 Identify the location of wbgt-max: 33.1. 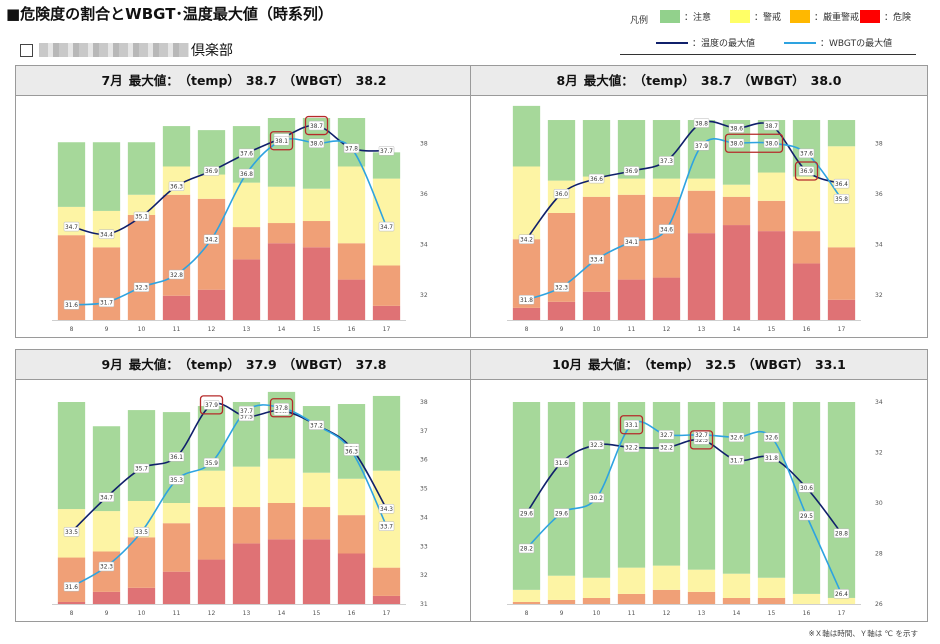
(830, 364).